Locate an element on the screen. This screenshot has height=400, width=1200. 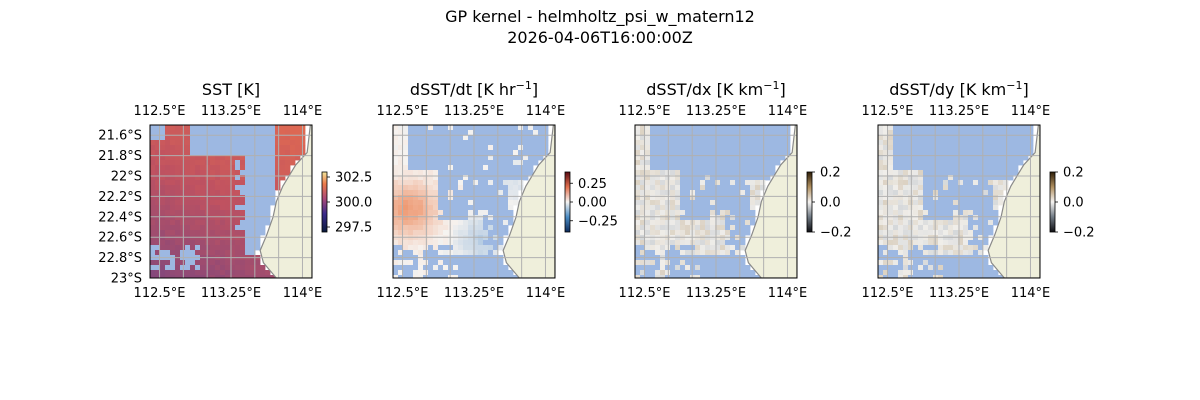
x-tick-label-bottom: 112.5°E is located at coordinates (645, 293).